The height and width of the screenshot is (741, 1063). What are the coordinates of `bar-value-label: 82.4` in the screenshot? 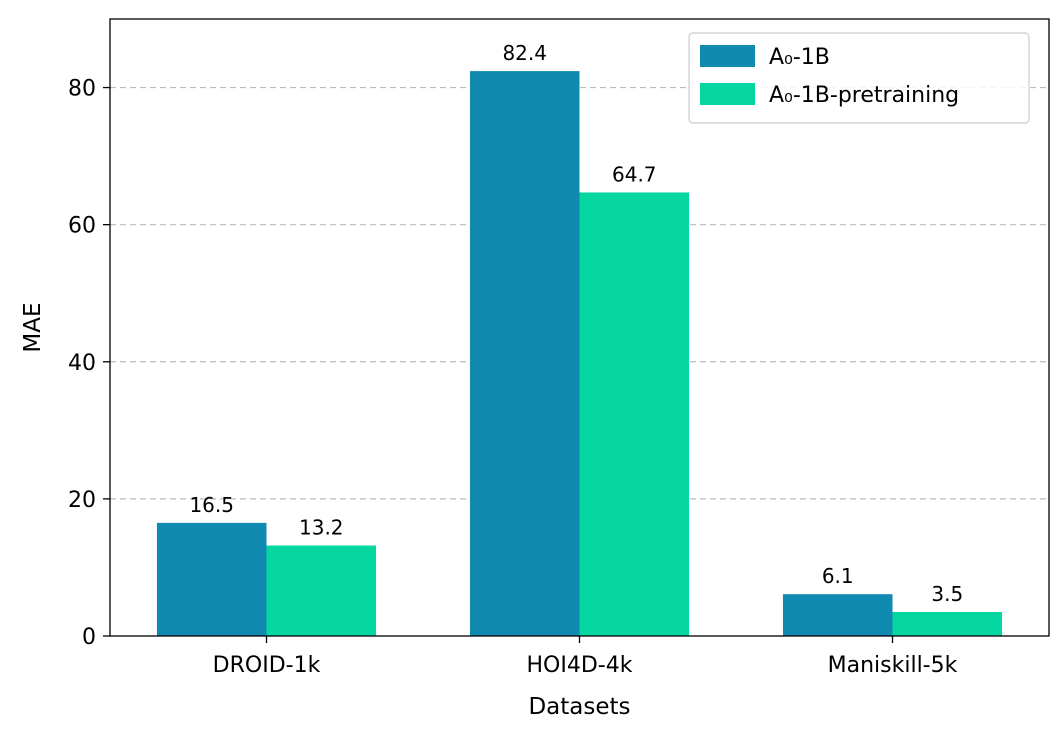 It's located at (524, 53).